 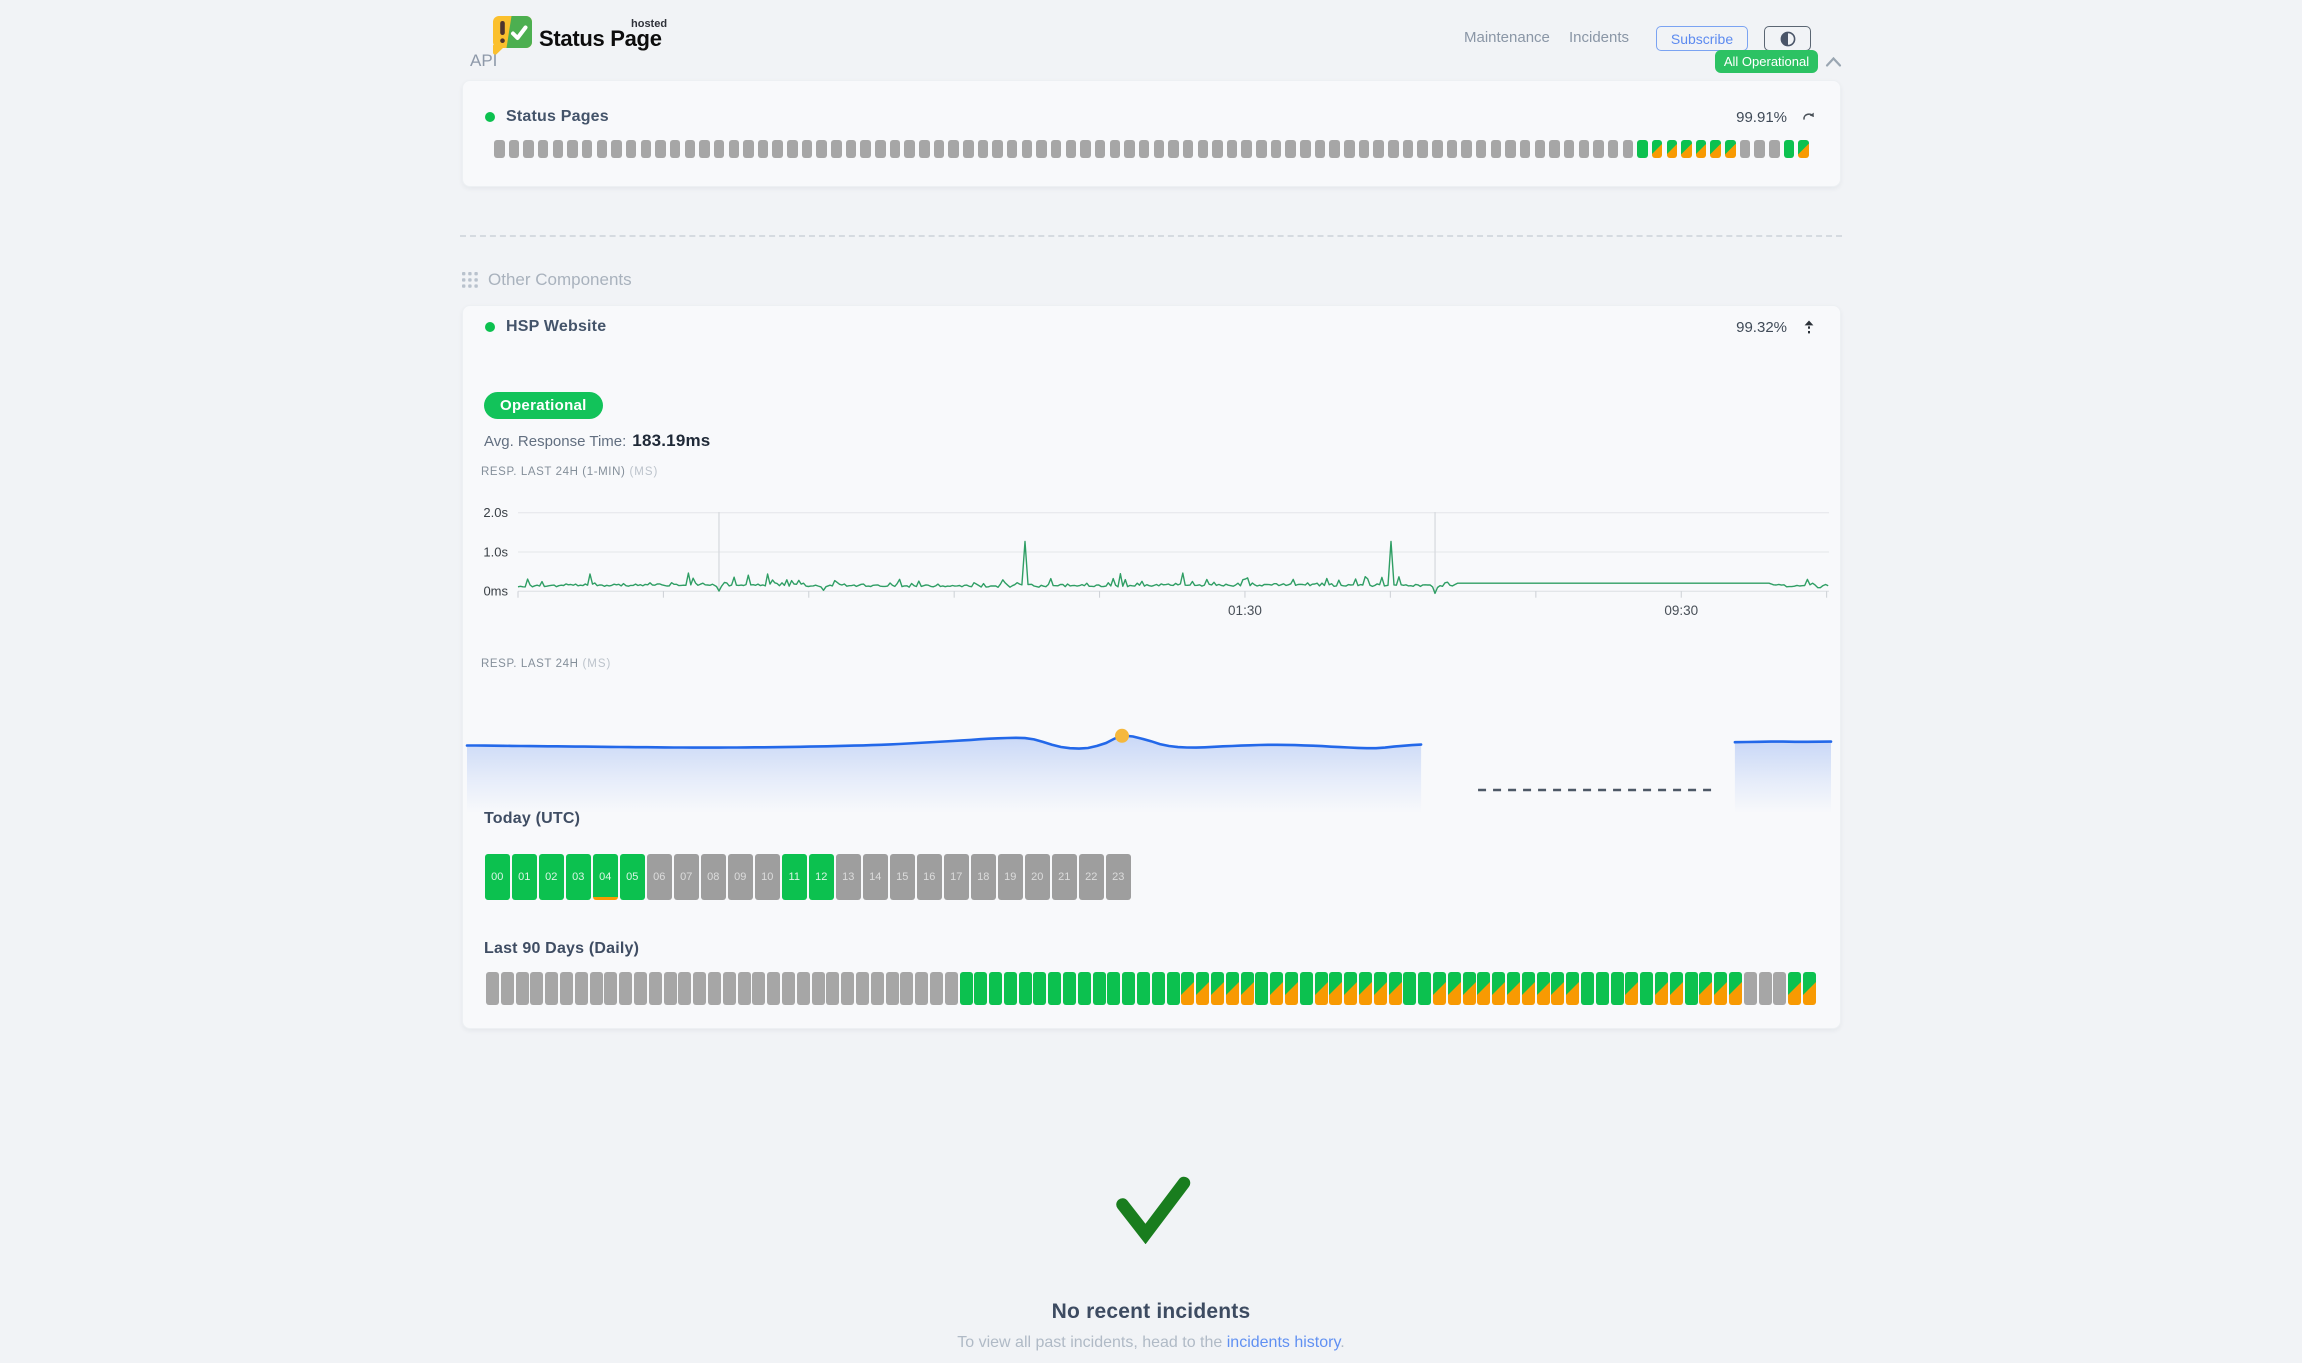 I want to click on subscribe-button: Subscribe, so click(x=1702, y=38).